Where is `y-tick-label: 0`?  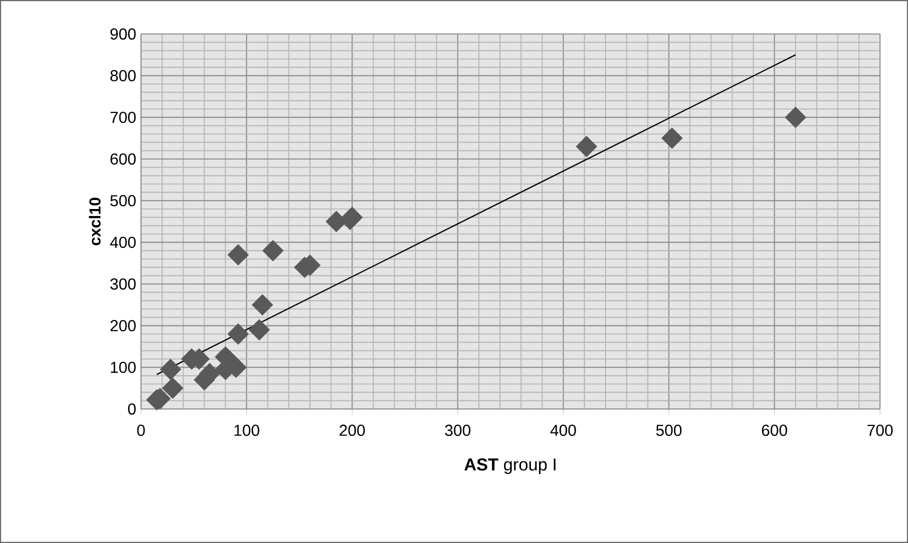
y-tick-label: 0 is located at coordinates (132, 409).